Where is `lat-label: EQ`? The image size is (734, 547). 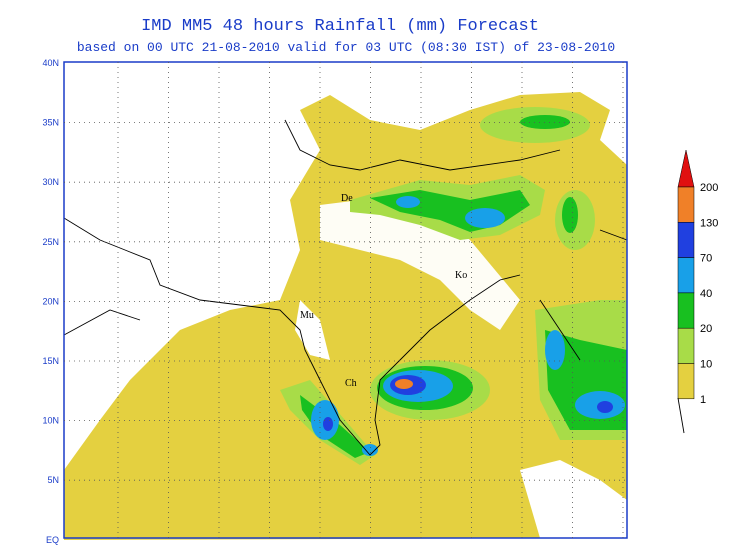 lat-label: EQ is located at coordinates (52, 540).